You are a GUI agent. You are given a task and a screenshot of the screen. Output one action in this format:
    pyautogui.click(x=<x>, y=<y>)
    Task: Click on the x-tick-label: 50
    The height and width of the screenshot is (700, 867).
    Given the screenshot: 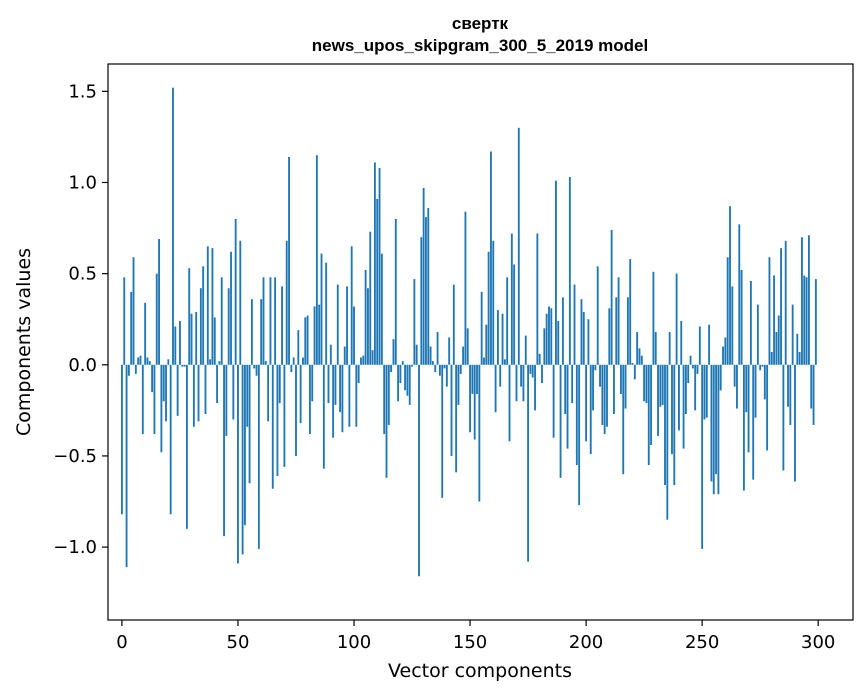 What is the action you would take?
    pyautogui.click(x=238, y=642)
    